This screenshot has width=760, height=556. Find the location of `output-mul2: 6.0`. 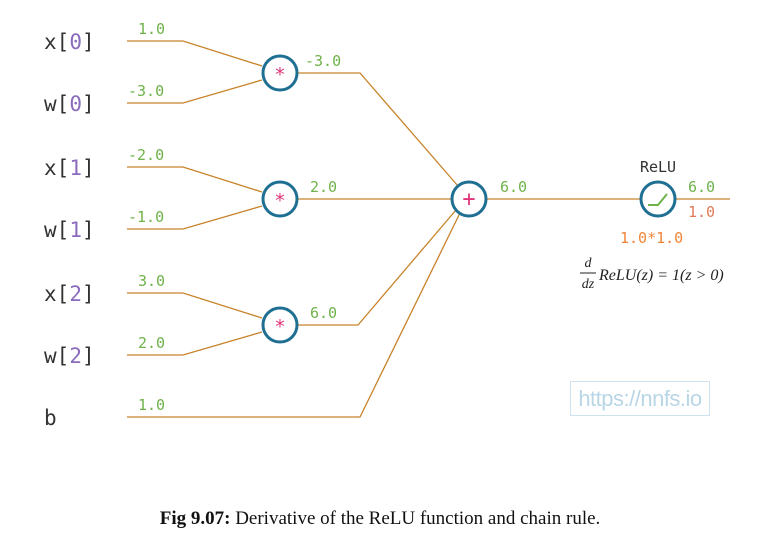

output-mul2: 6.0 is located at coordinates (323, 313).